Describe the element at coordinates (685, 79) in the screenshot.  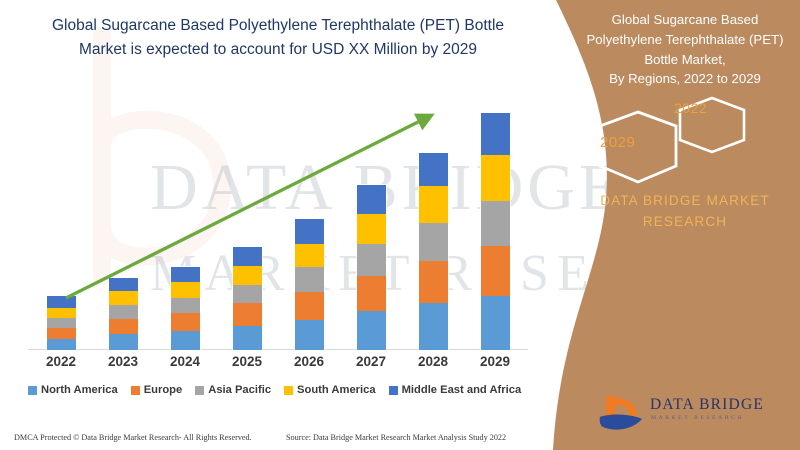
I see `right-title-line-4: By Regions, 2022 to 2029` at that location.